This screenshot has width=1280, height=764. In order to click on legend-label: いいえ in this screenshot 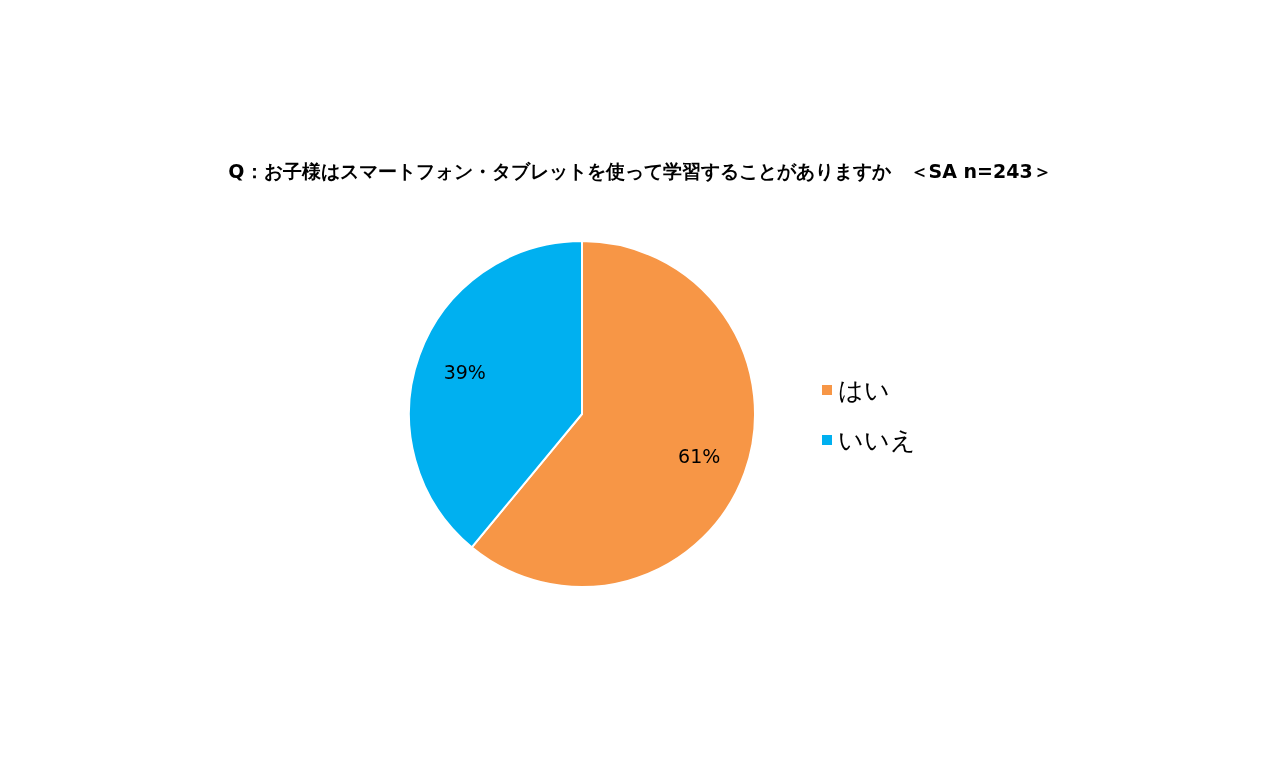, I will do `click(877, 440)`.